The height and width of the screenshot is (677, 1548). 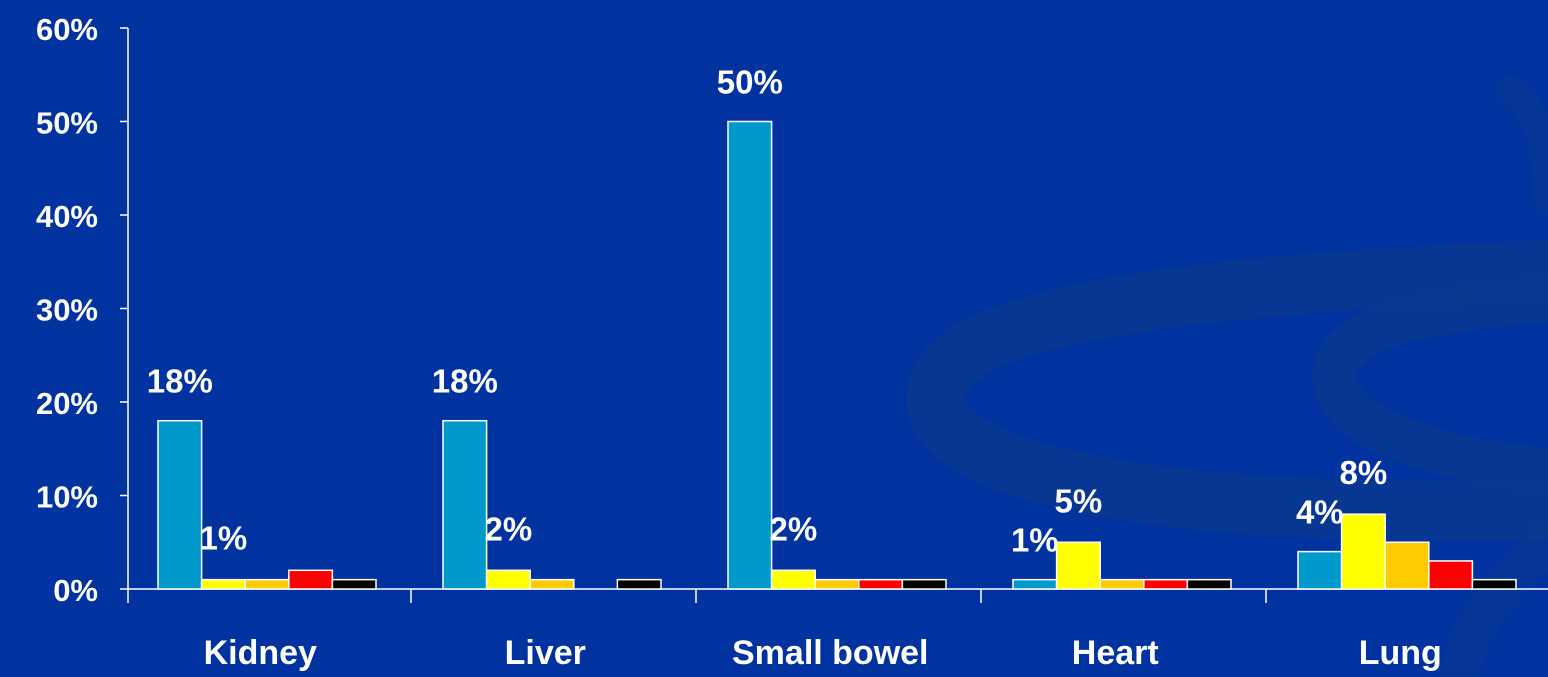 What do you see at coordinates (750, 82) in the screenshot?
I see `data-label: 50%` at bounding box center [750, 82].